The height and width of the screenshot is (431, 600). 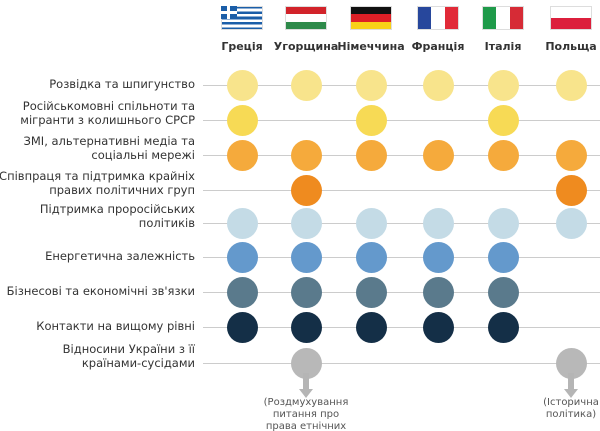 What do you see at coordinates (438, 18) in the screenshot?
I see `flag-france-icon` at bounding box center [438, 18].